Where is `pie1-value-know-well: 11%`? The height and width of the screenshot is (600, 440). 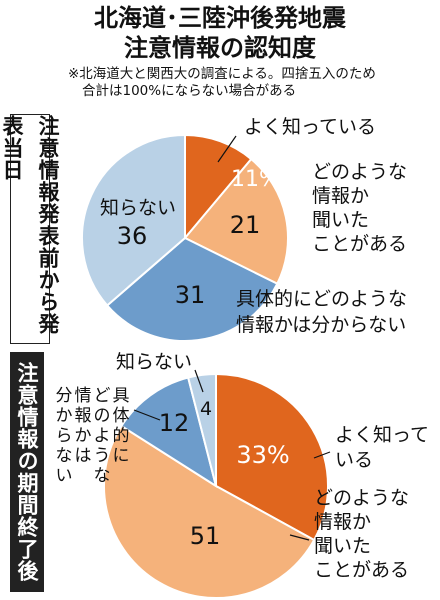
pie1-value-know-well: 11% is located at coordinates (255, 179).